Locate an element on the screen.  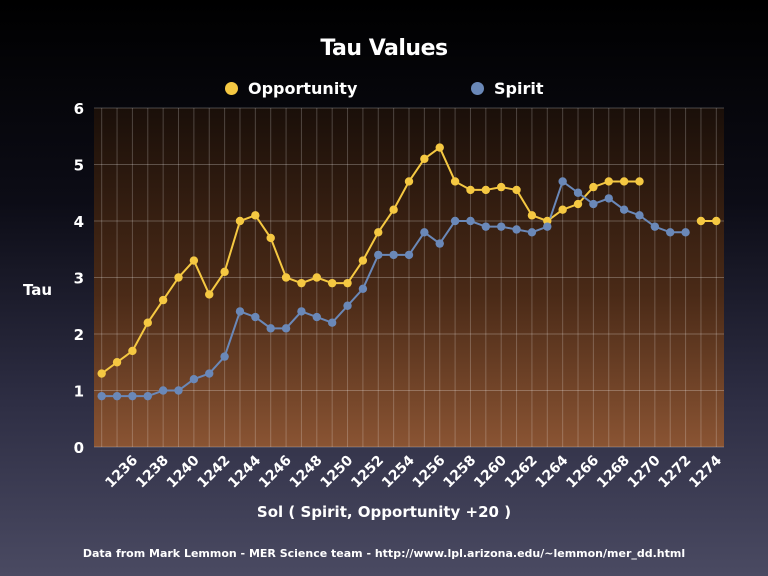
x-tick-label: 1274 is located at coordinates (705, 471).